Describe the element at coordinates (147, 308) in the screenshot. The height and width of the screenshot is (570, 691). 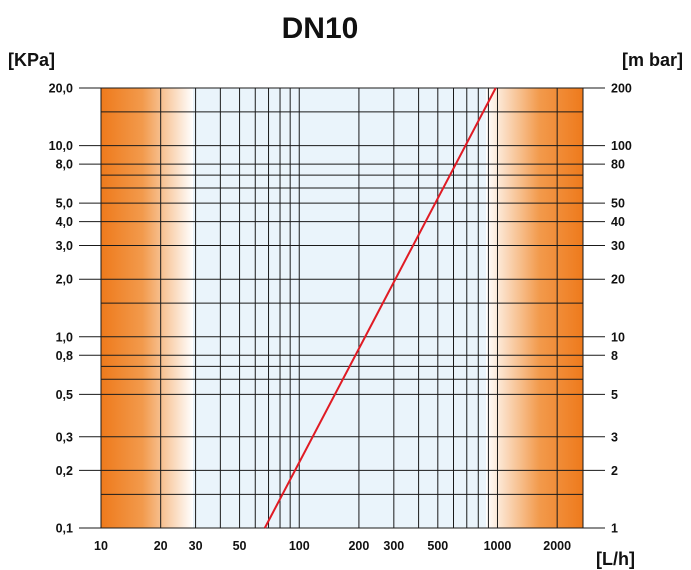
I see `shaded-region-low-flow` at that location.